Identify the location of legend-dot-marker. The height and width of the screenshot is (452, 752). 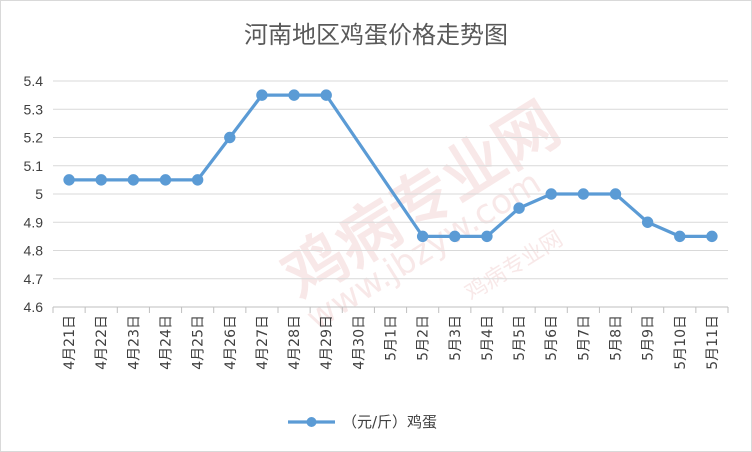
(311, 422).